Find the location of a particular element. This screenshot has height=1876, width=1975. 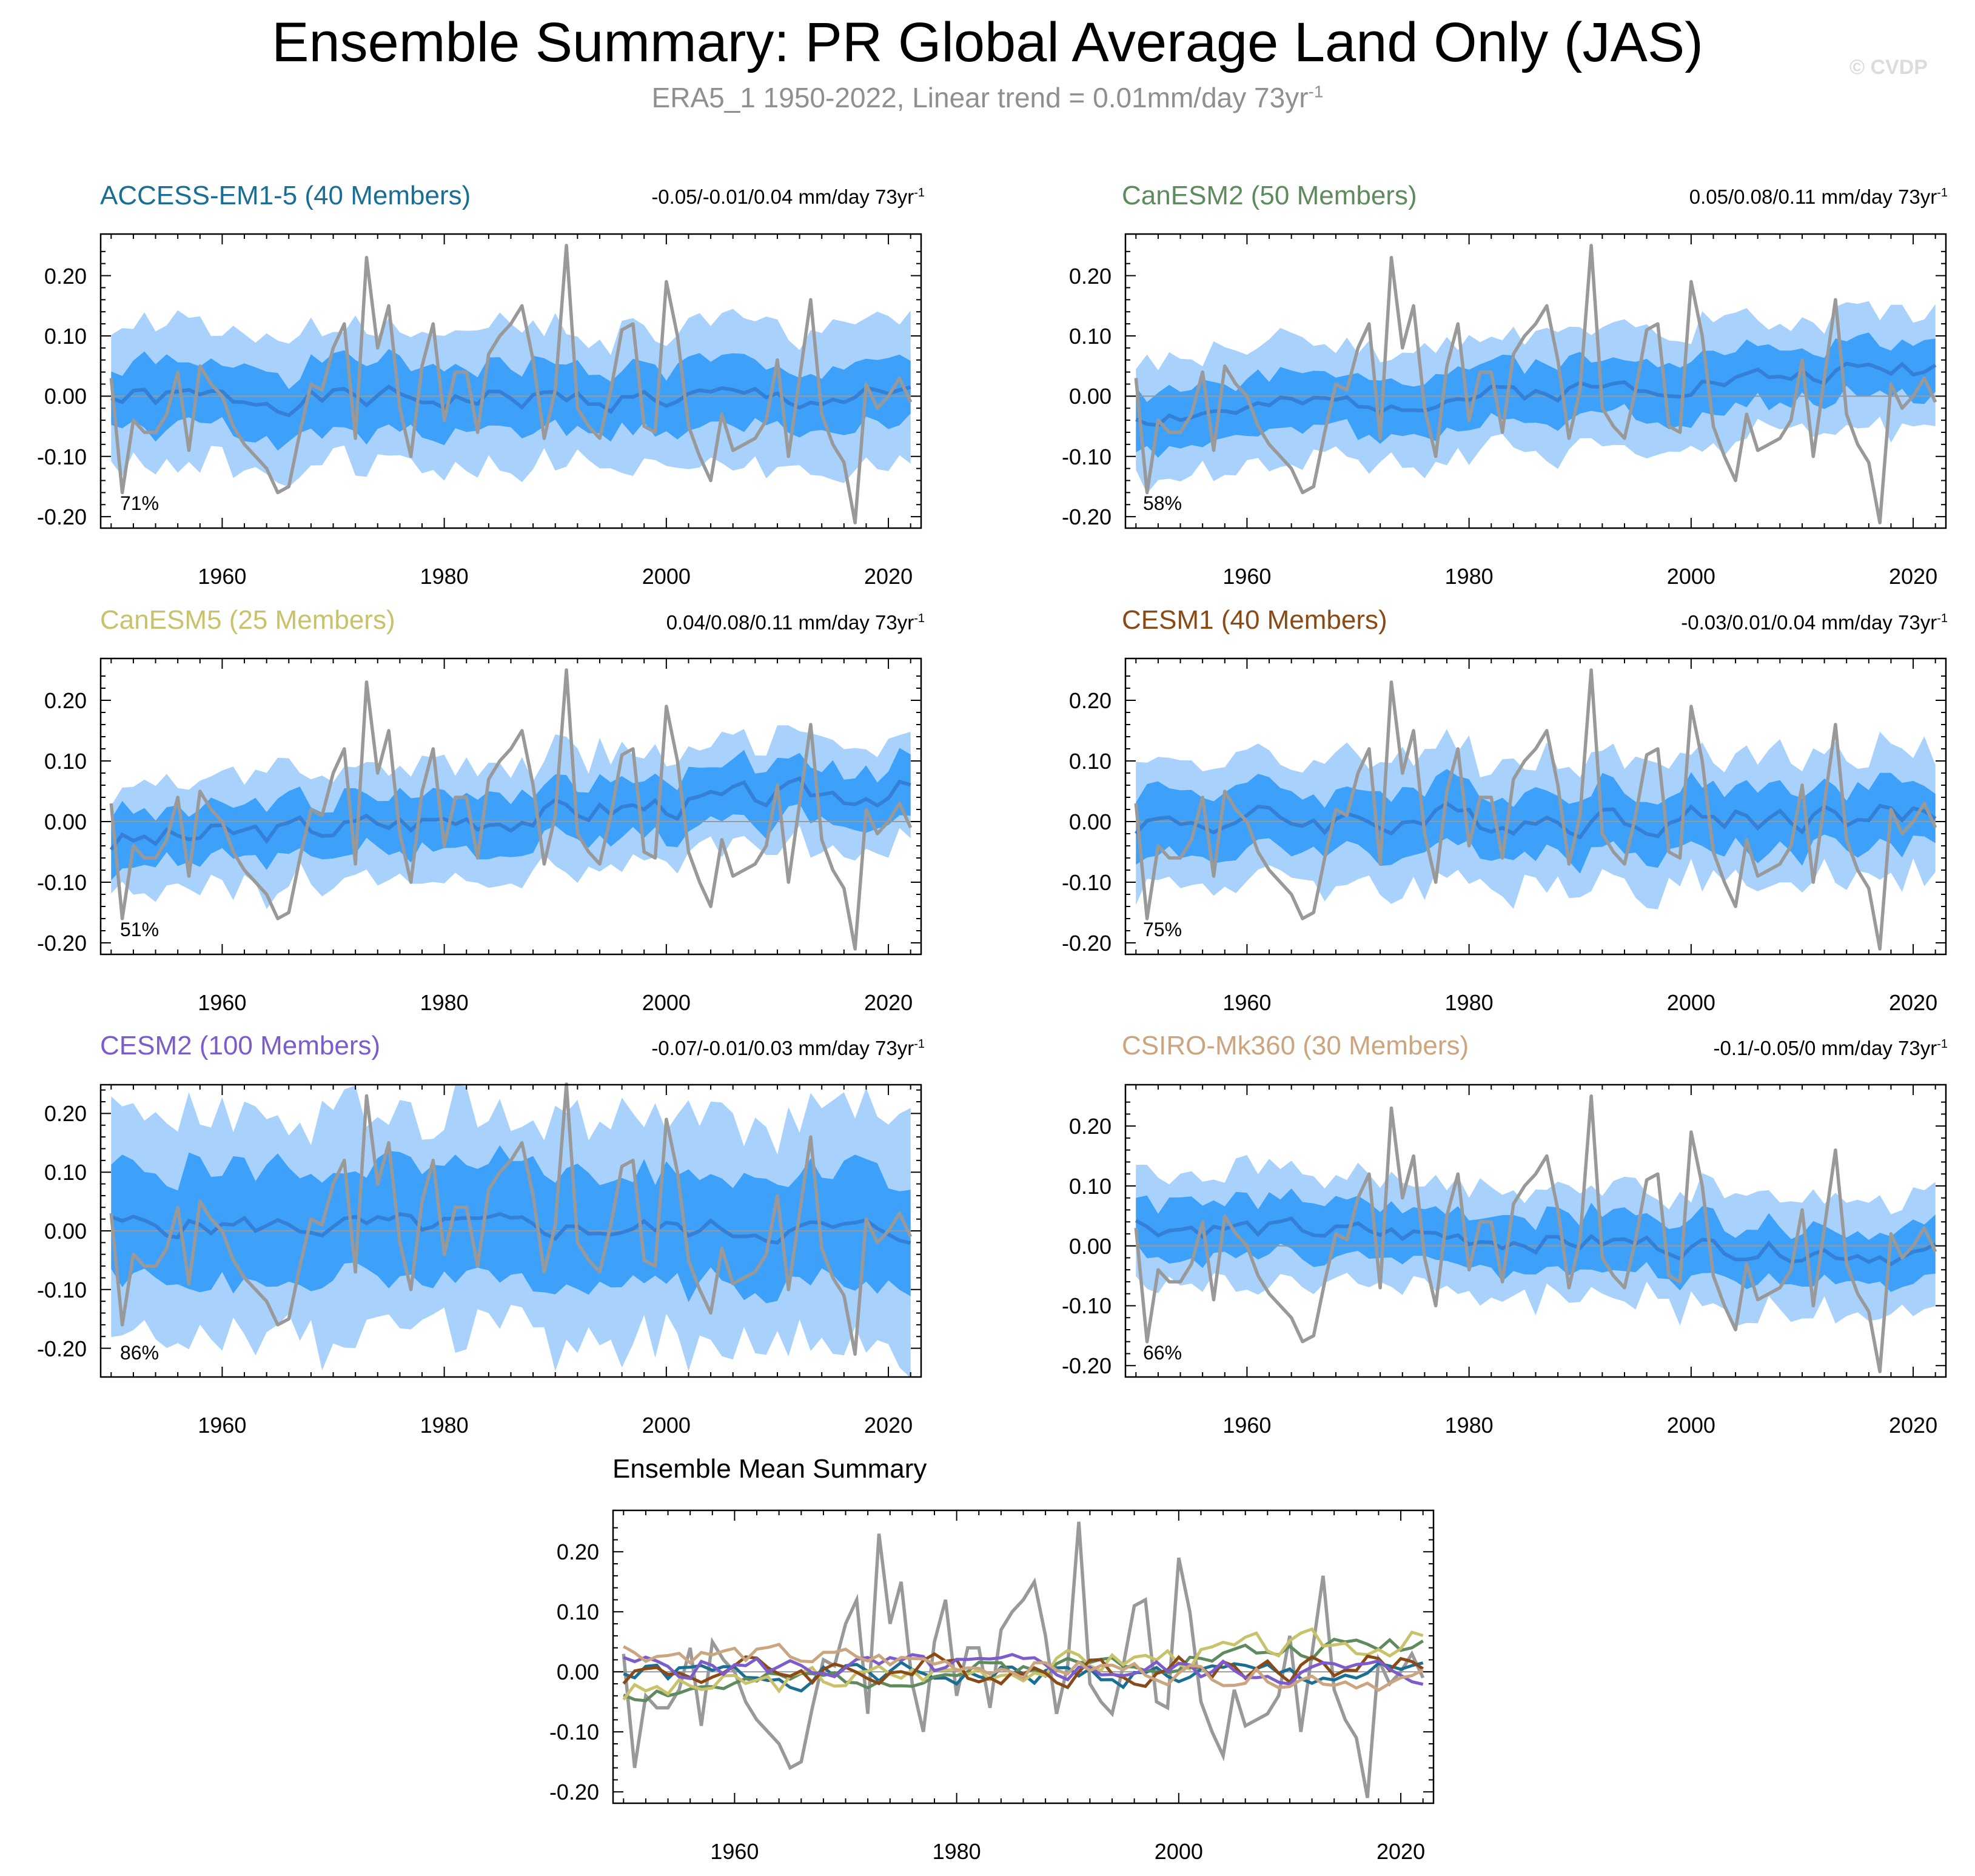

trend-range: 0.04/0.08/0.11 mm/day 73yr-1 is located at coordinates (796, 622).